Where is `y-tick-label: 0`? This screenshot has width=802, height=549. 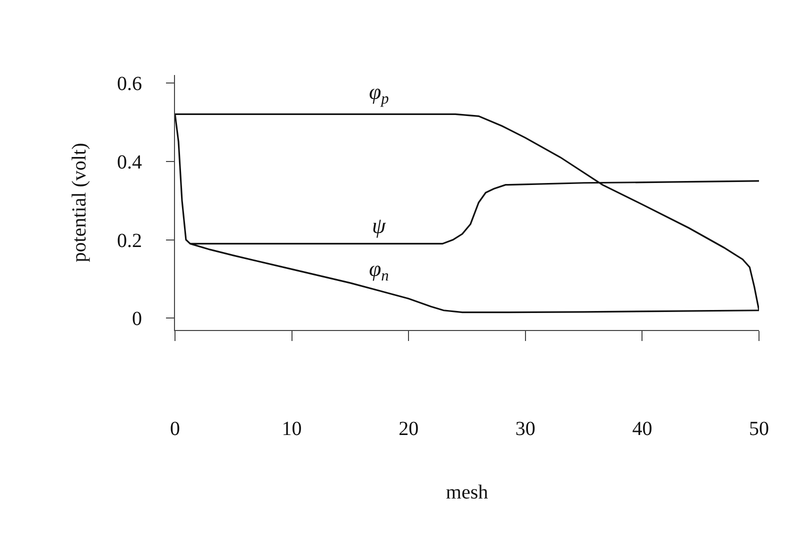
y-tick-label: 0 is located at coordinates (137, 319).